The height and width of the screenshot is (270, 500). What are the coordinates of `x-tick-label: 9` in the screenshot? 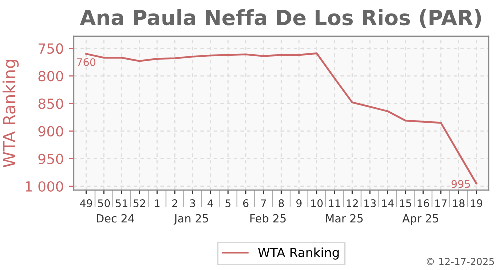 It's located at (299, 204).